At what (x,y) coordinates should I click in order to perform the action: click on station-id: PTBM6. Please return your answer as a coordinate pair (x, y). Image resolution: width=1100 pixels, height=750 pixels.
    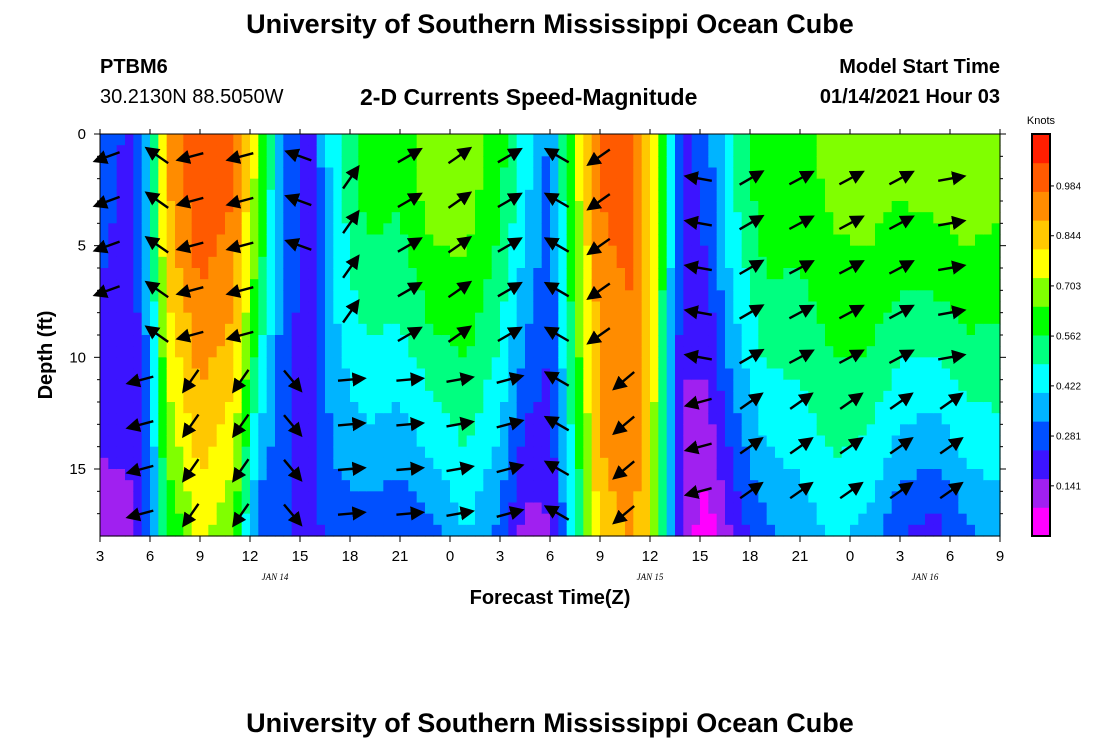
    Looking at the image, I should click on (134, 67).